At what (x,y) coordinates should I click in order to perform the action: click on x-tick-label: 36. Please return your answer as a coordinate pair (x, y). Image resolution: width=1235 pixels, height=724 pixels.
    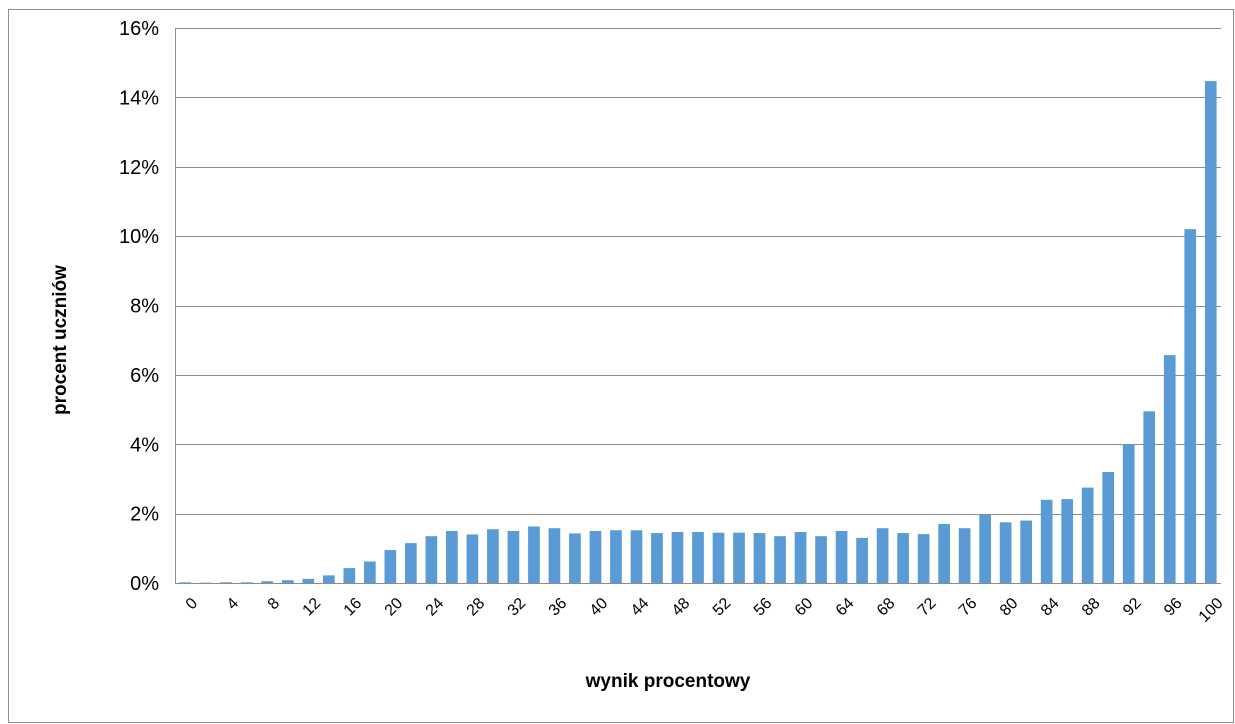
    Looking at the image, I should click on (558, 607).